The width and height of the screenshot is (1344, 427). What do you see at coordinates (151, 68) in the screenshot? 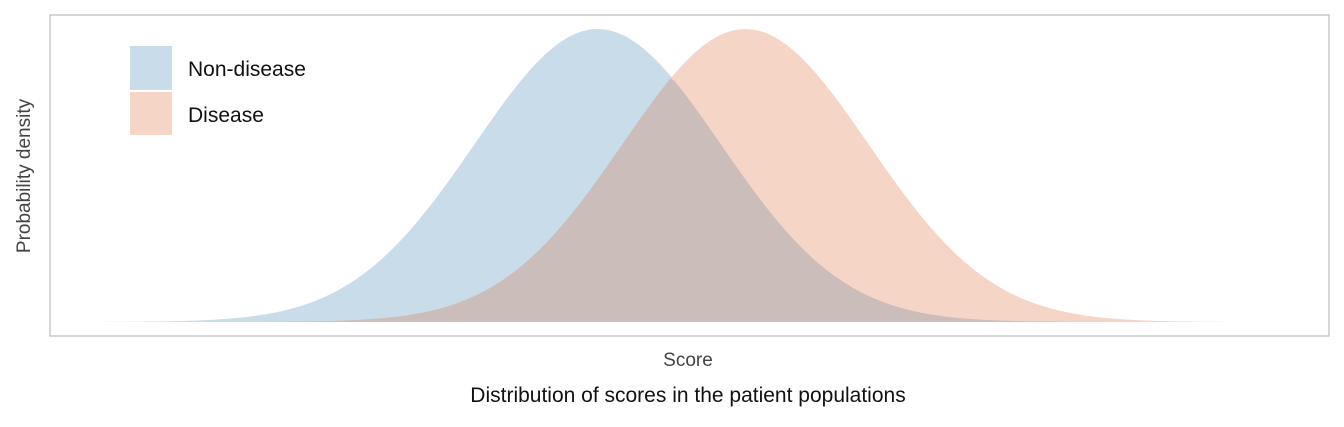
I see `legend-swatch-non-disease` at bounding box center [151, 68].